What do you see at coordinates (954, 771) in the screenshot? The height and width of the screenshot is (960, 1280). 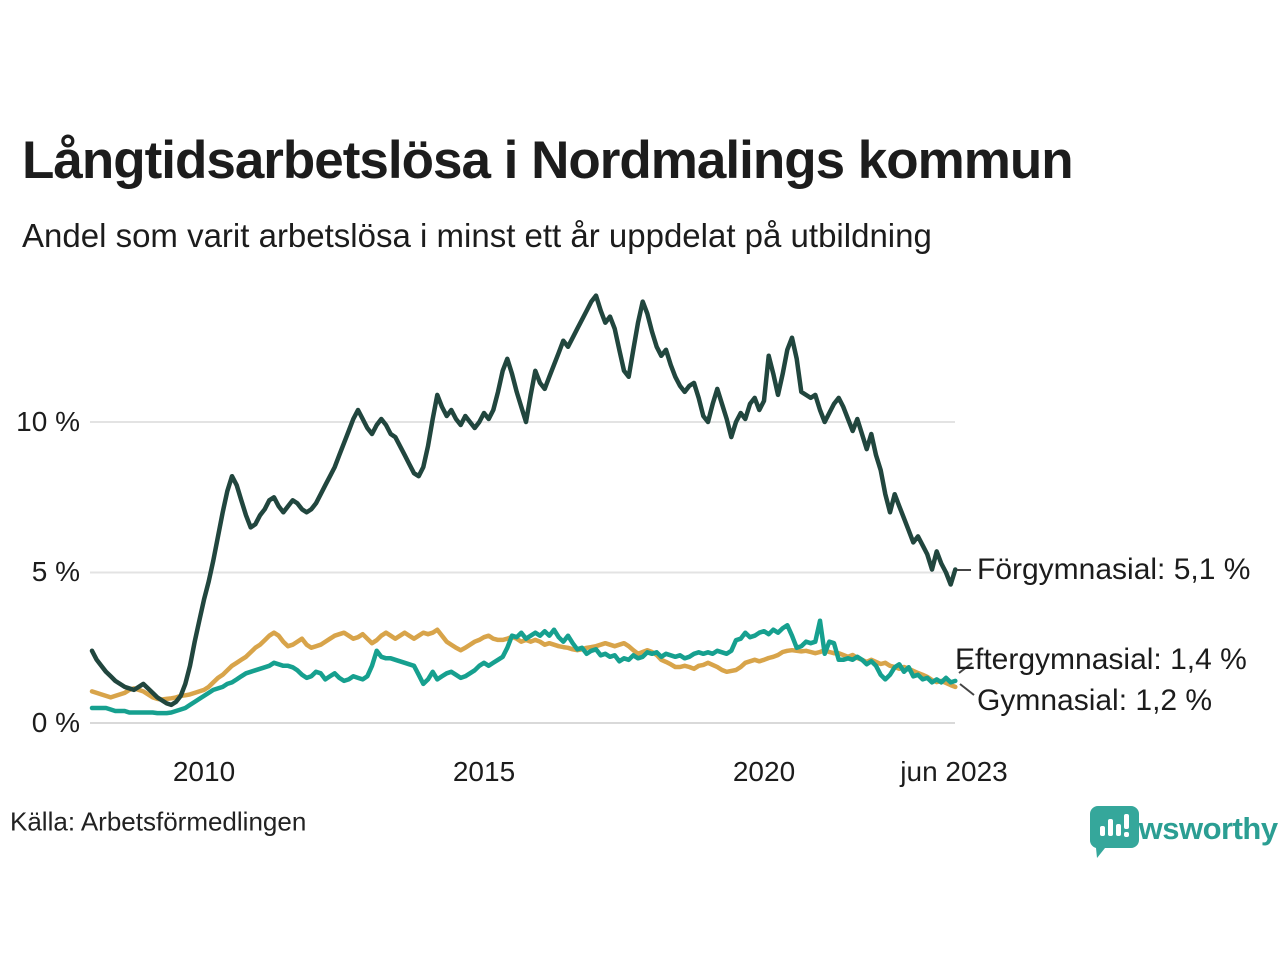 I see `x-tick-jun2023: jun 2023` at bounding box center [954, 771].